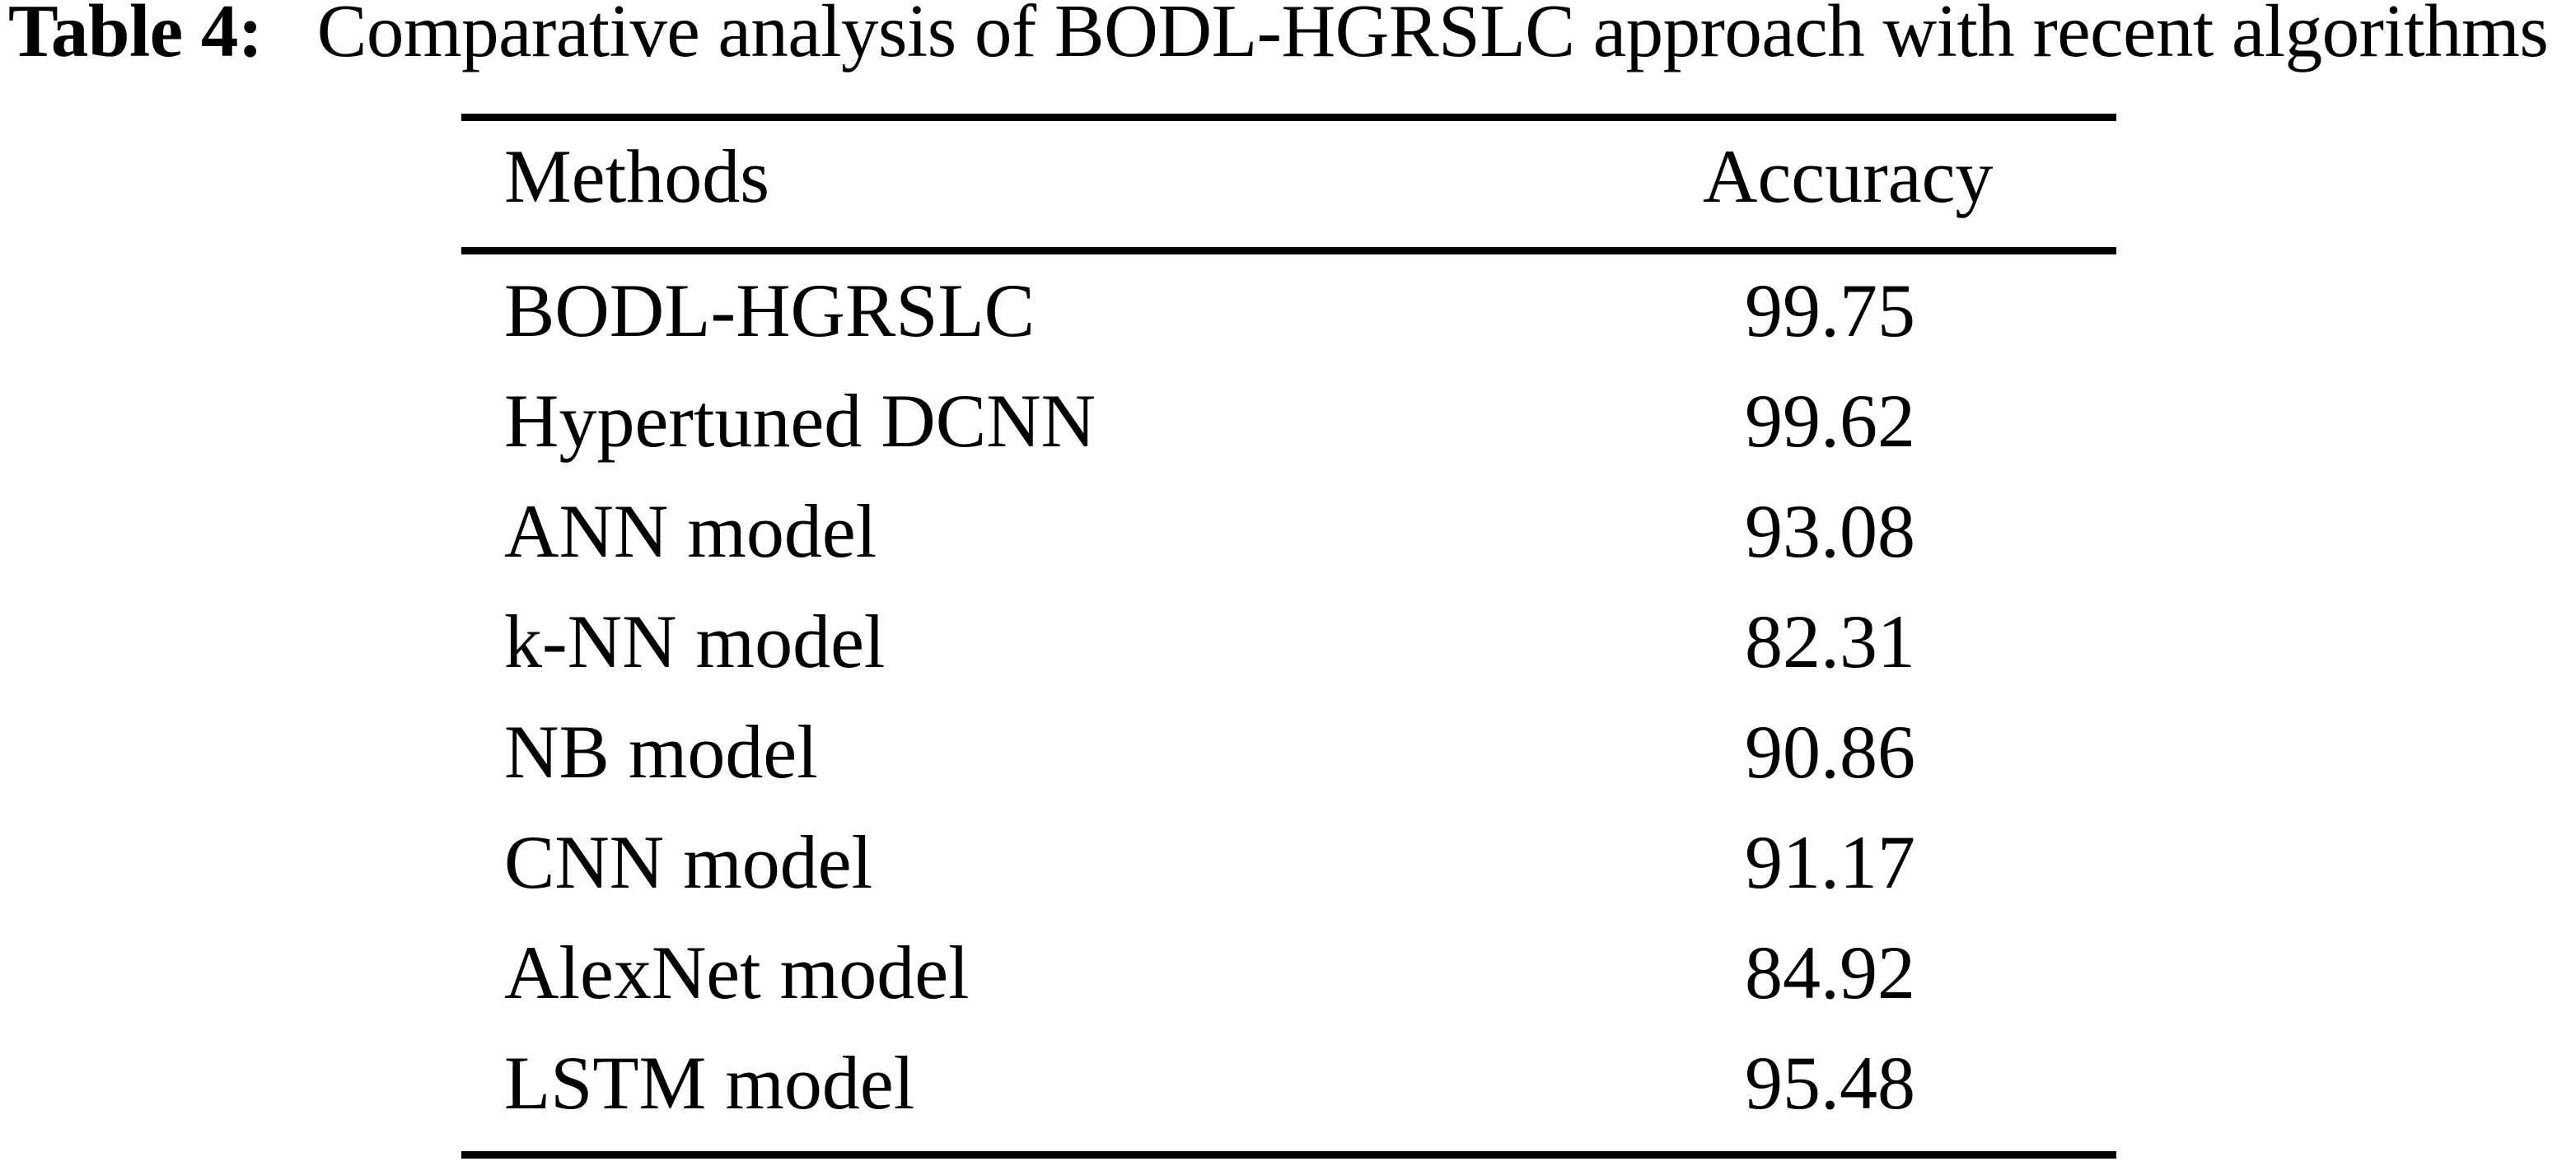 The image size is (2576, 1166). I want to click on accuracy-cell: 93.08, so click(1830, 531).